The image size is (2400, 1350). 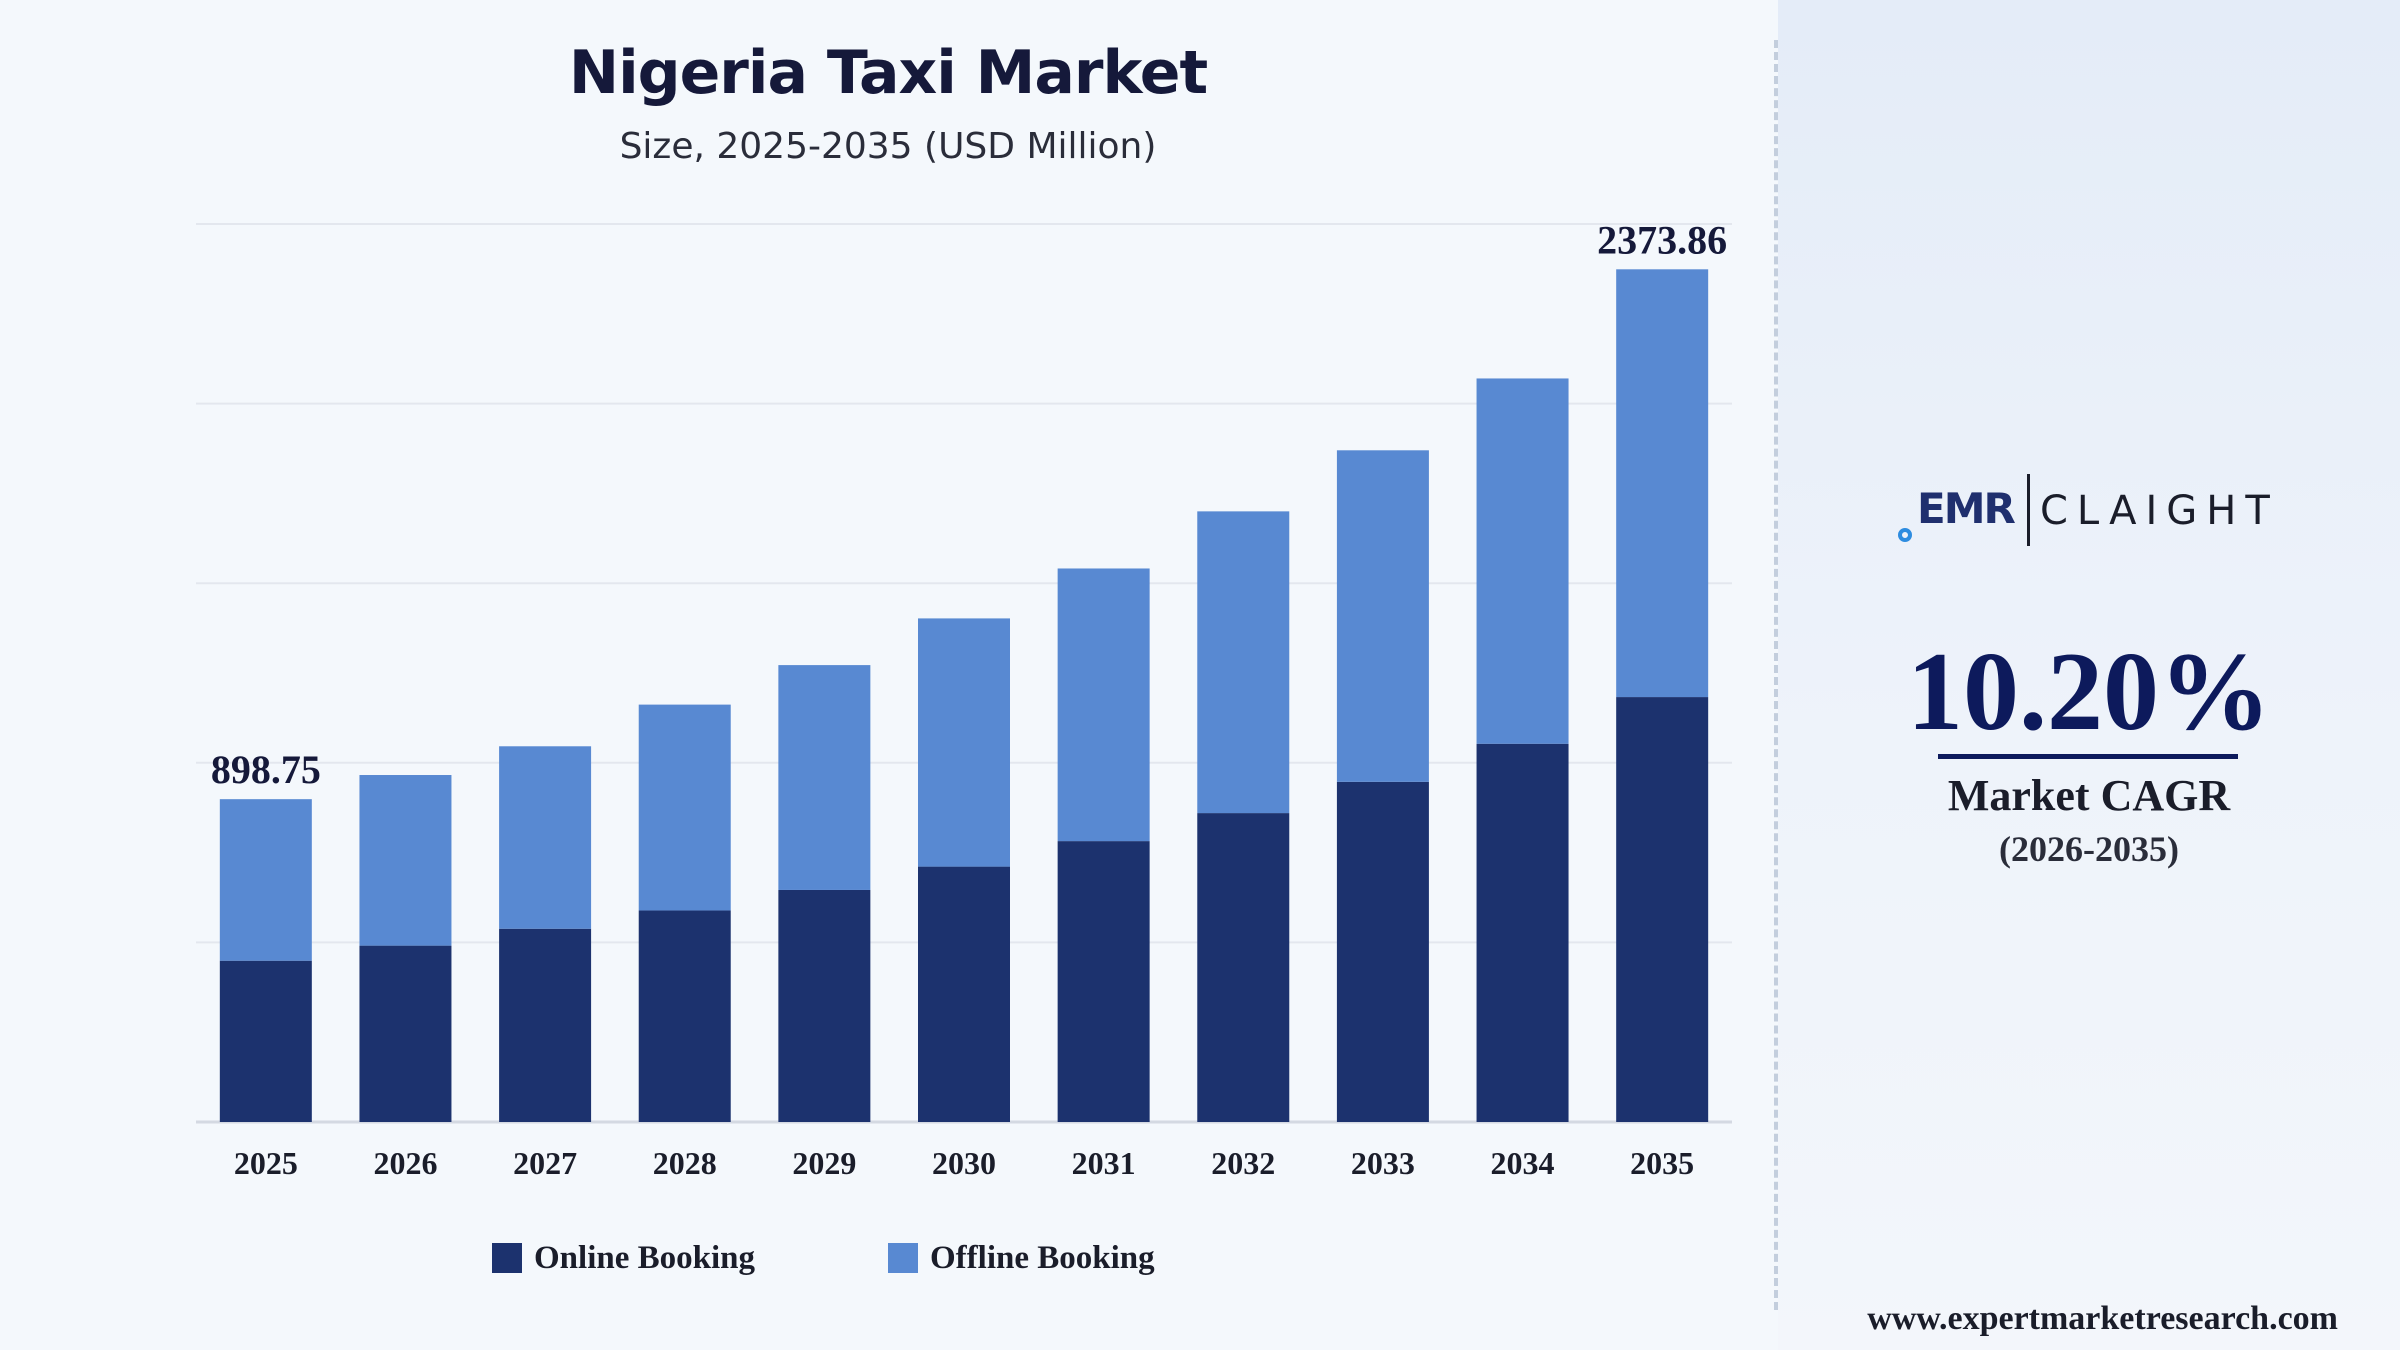 I want to click on bar-online-2028, so click(x=684, y=1016).